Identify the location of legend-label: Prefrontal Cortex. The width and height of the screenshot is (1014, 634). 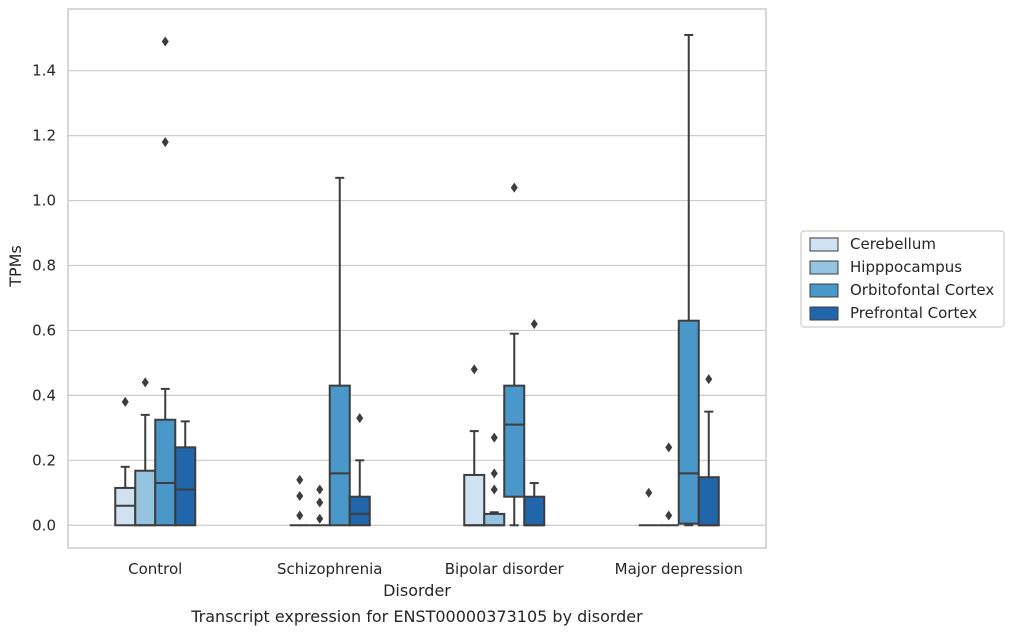
(913, 313).